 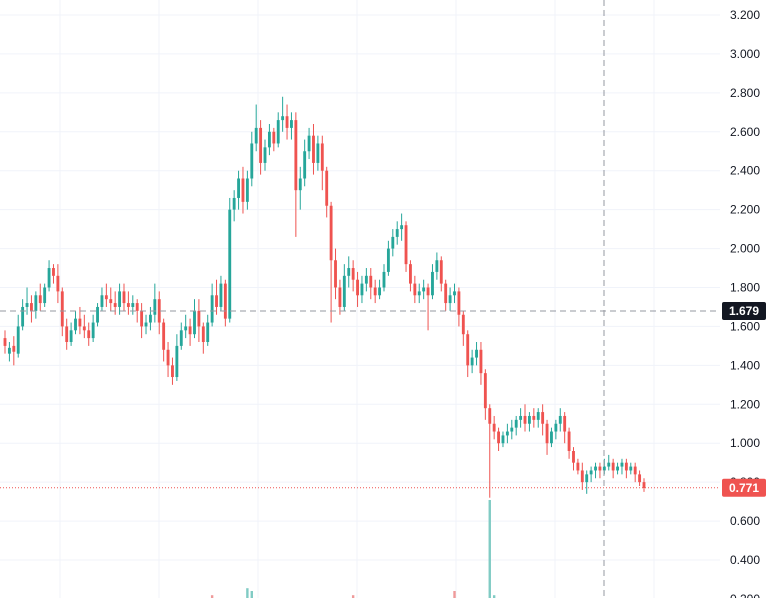 I want to click on y-tick-label: 2.800, so click(x=745, y=93).